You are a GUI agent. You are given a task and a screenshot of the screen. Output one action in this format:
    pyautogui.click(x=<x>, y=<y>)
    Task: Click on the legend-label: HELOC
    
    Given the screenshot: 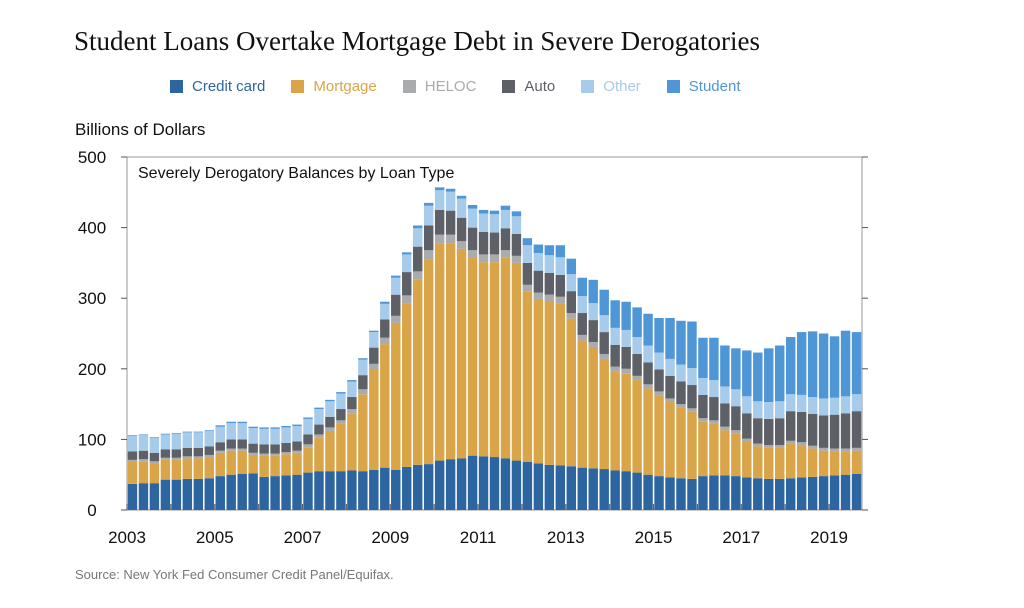 What is the action you would take?
    pyautogui.click(x=450, y=86)
    